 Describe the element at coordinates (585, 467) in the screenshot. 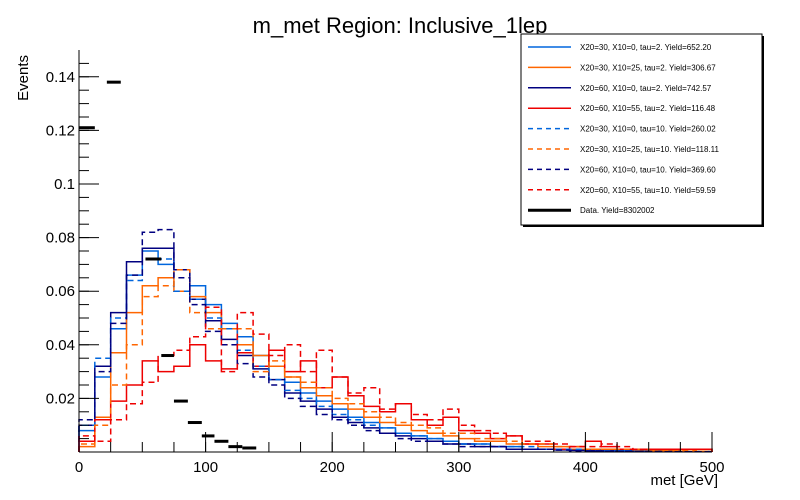

I see `x-tick-label: 400` at that location.